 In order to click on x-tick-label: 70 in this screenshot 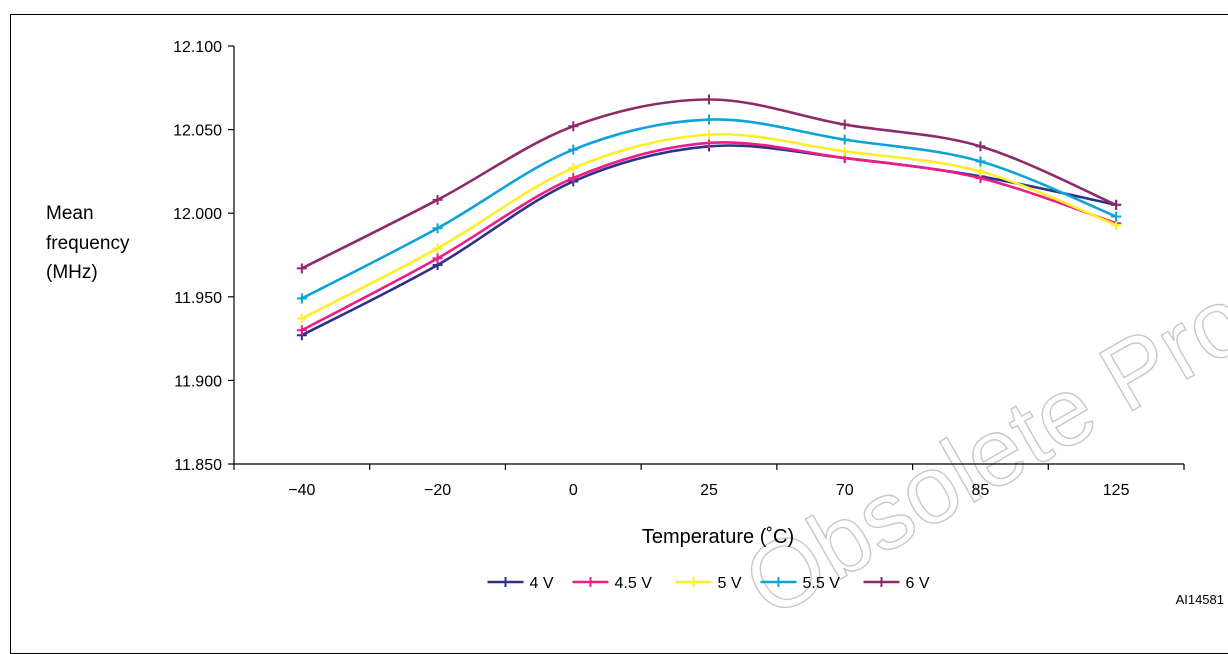, I will do `click(845, 490)`.